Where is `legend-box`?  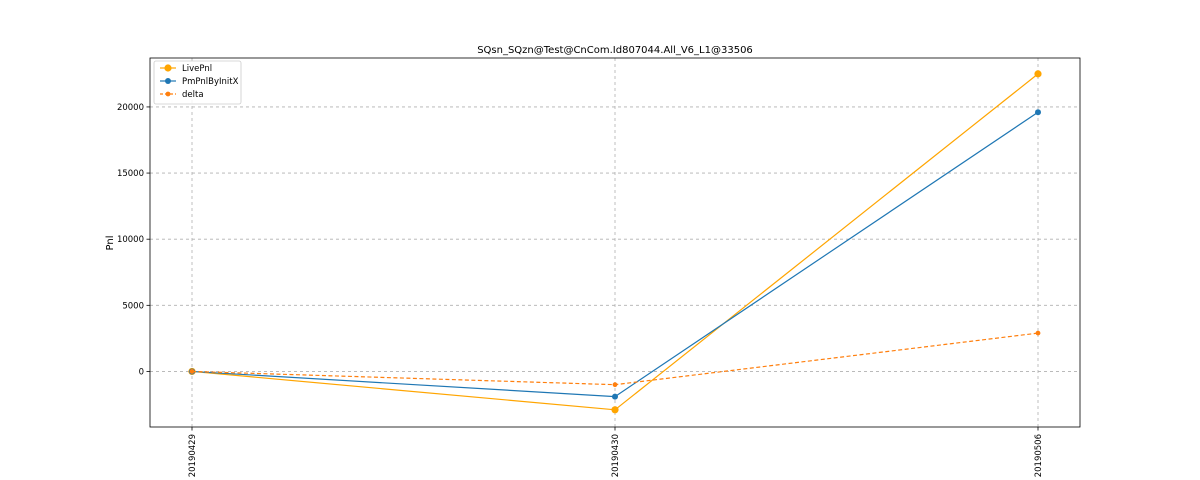 legend-box is located at coordinates (197, 82).